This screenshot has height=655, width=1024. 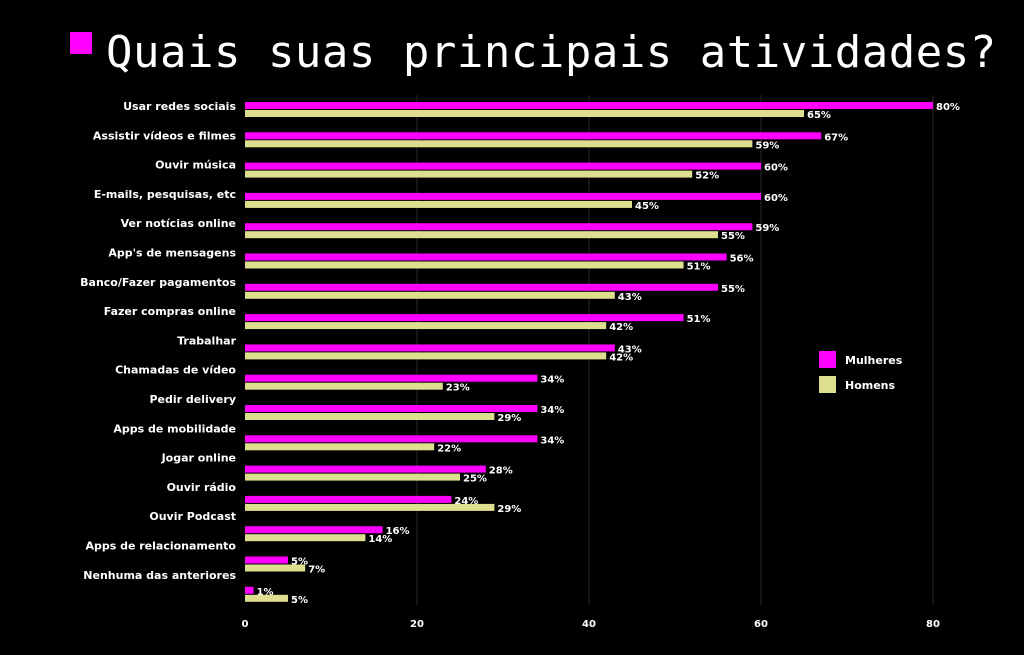 What do you see at coordinates (206, 340) in the screenshot?
I see `category-label-8: Trabalhar` at bounding box center [206, 340].